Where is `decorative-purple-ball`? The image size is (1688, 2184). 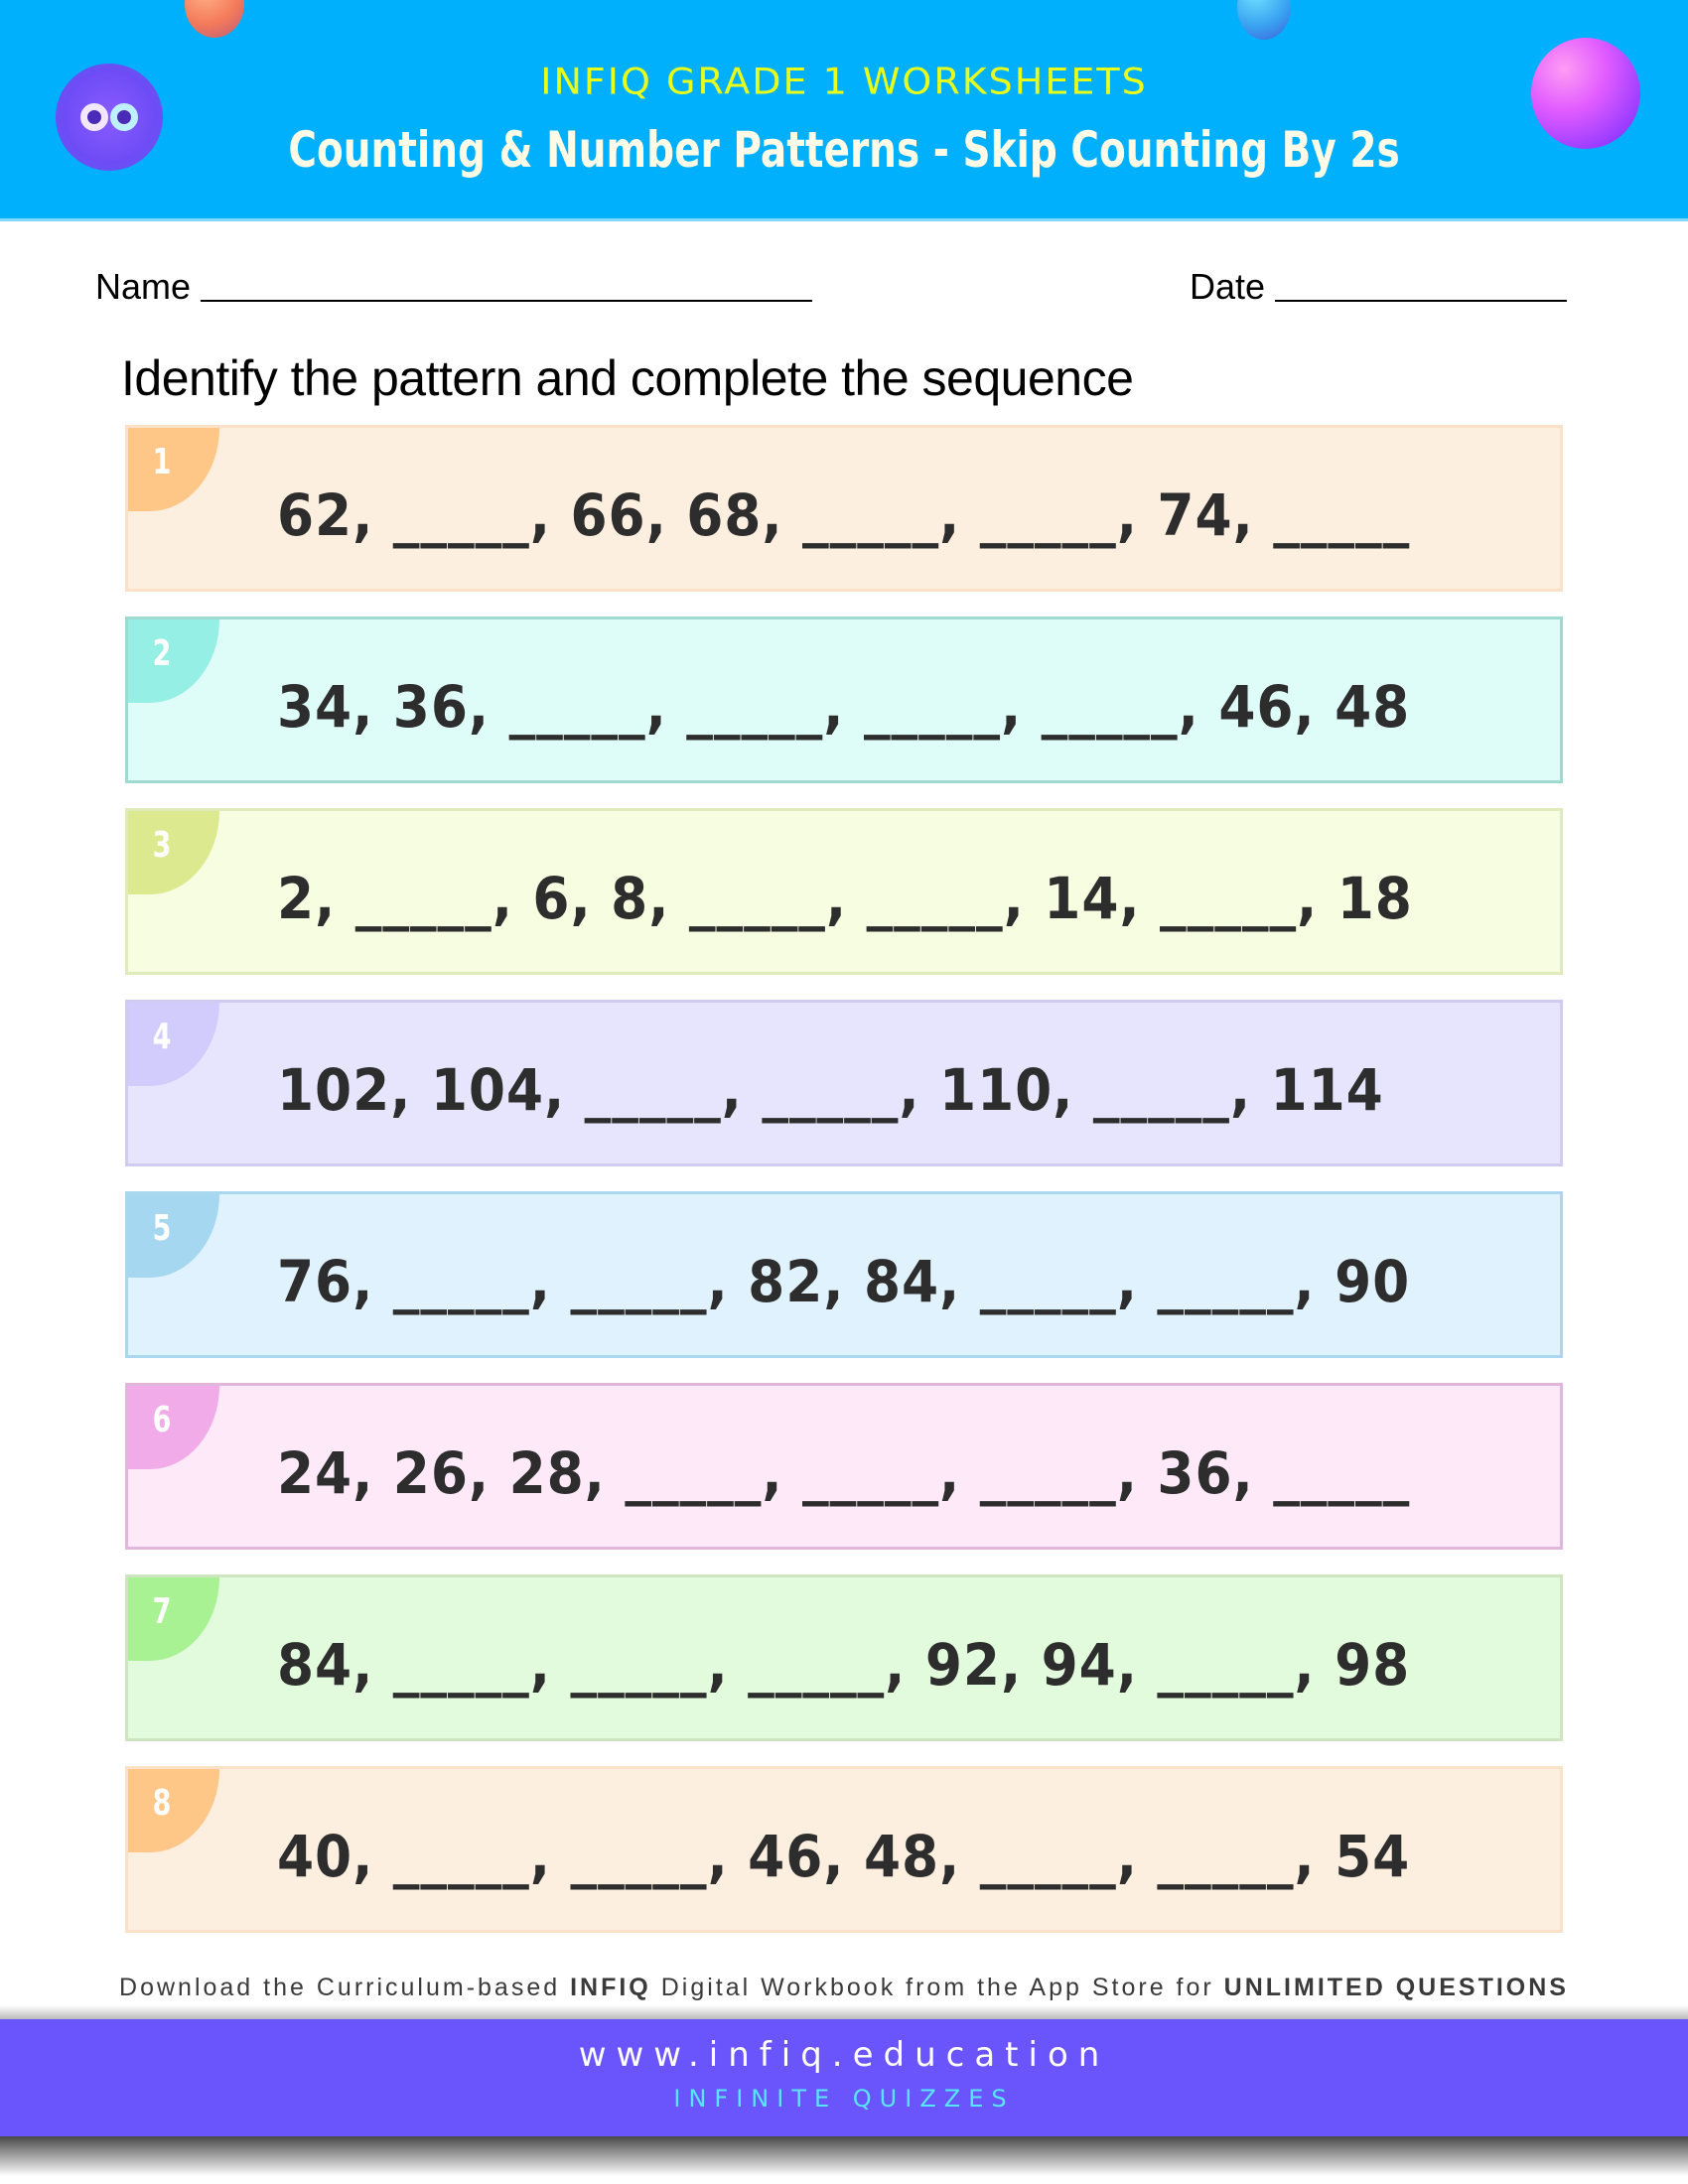
decorative-purple-ball is located at coordinates (1585, 93).